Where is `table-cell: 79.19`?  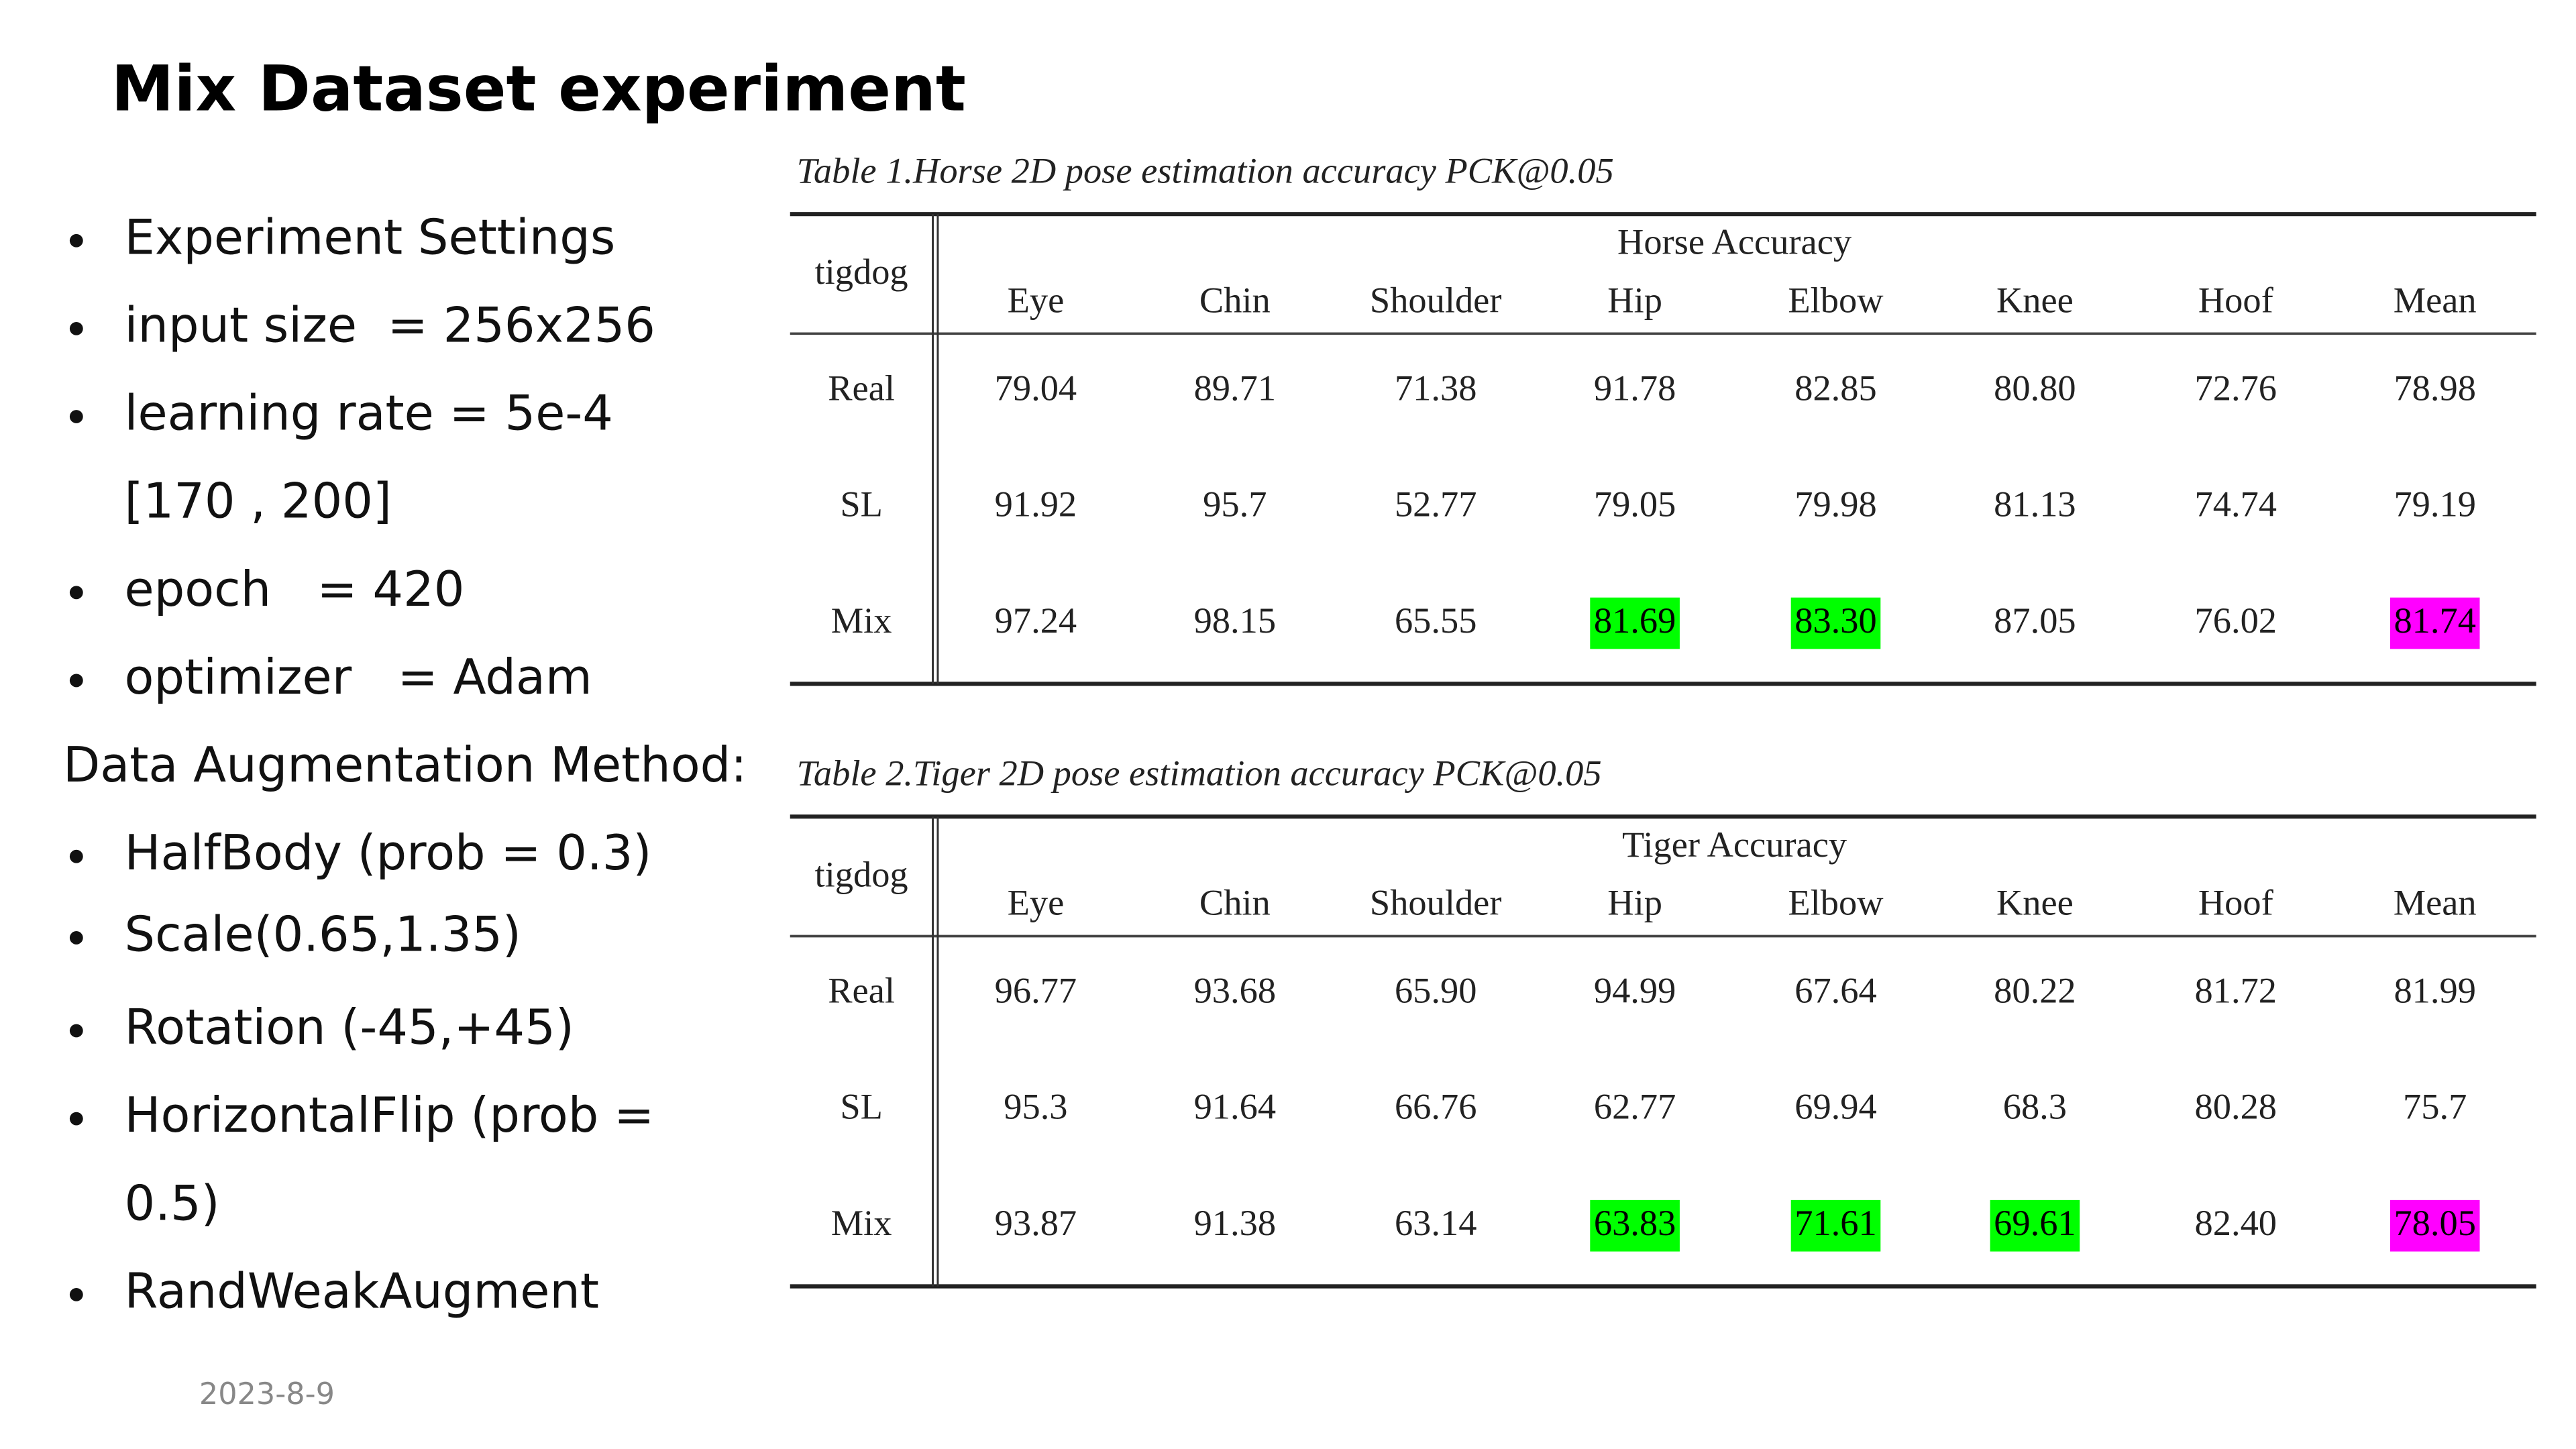 table-cell: 79.19 is located at coordinates (2434, 504).